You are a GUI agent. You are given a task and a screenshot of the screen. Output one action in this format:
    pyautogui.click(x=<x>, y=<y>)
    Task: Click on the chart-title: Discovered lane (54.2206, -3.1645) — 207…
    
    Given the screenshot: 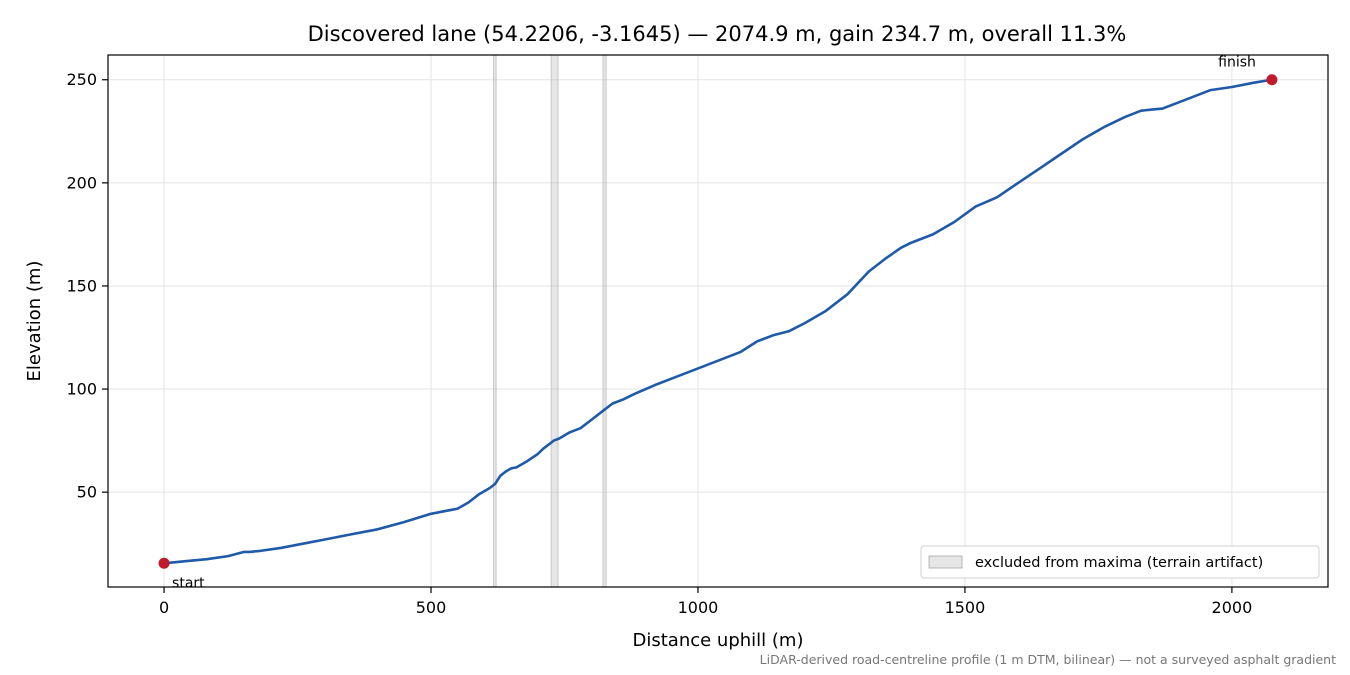 What is the action you would take?
    pyautogui.click(x=717, y=34)
    